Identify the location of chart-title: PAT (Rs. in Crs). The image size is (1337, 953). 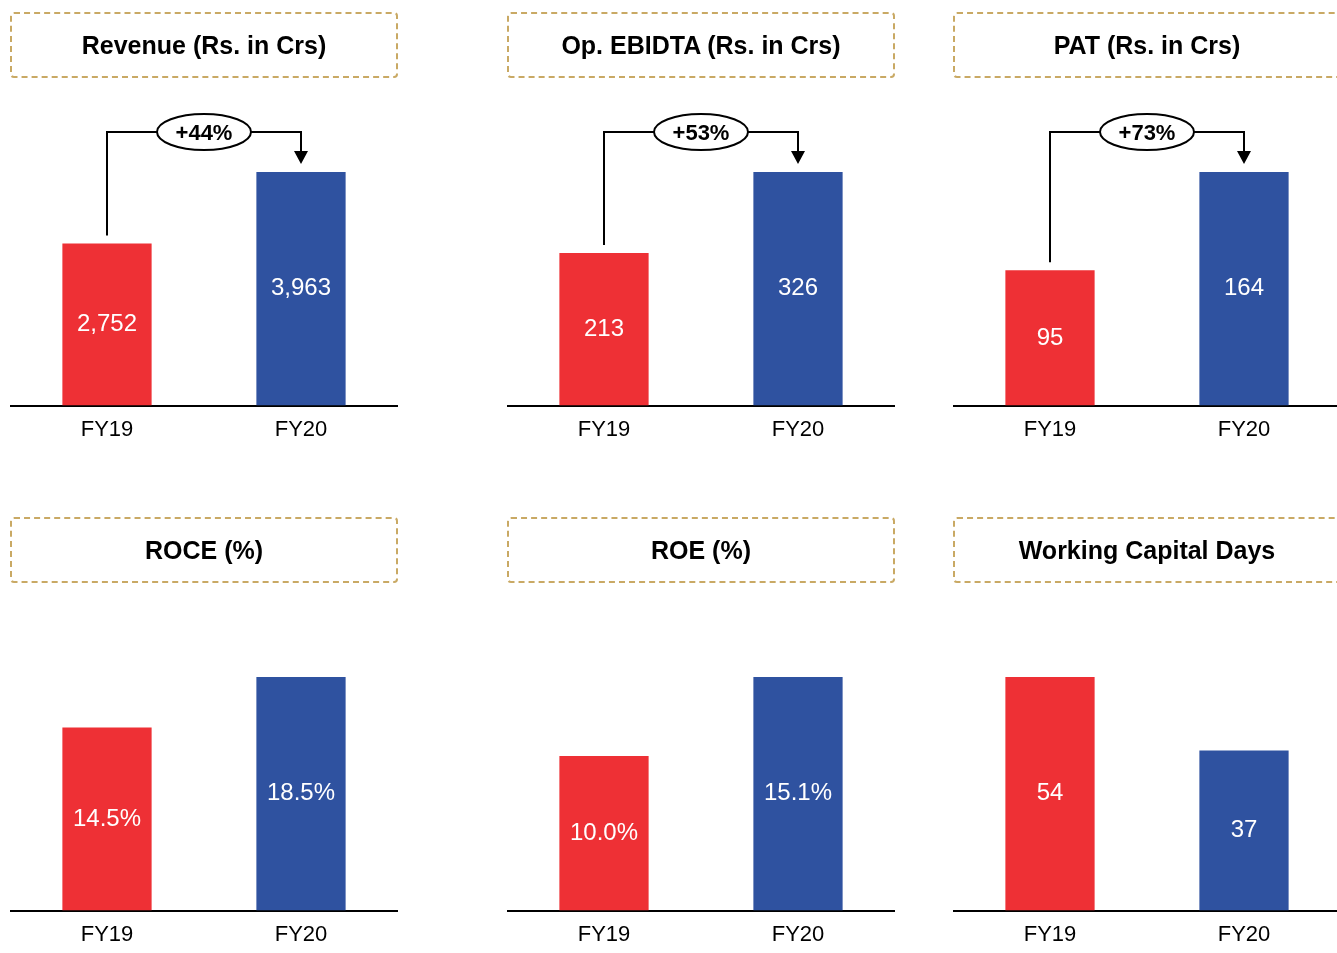
(1145, 45).